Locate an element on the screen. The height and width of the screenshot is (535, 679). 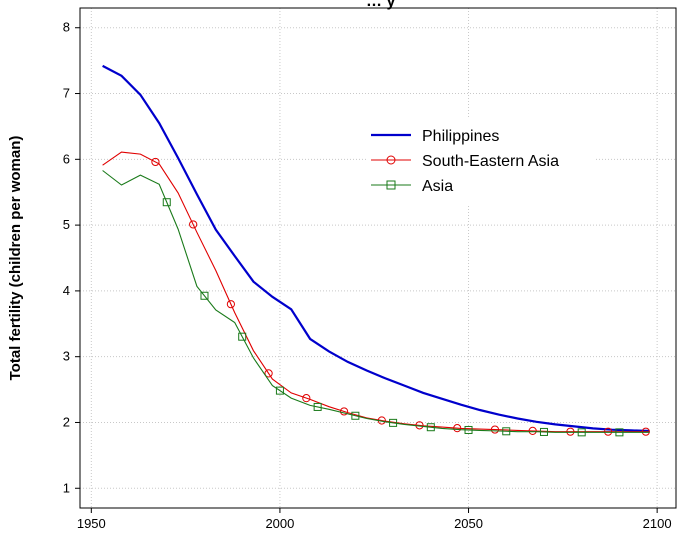
legend-label: Philippines is located at coordinates (460, 136).